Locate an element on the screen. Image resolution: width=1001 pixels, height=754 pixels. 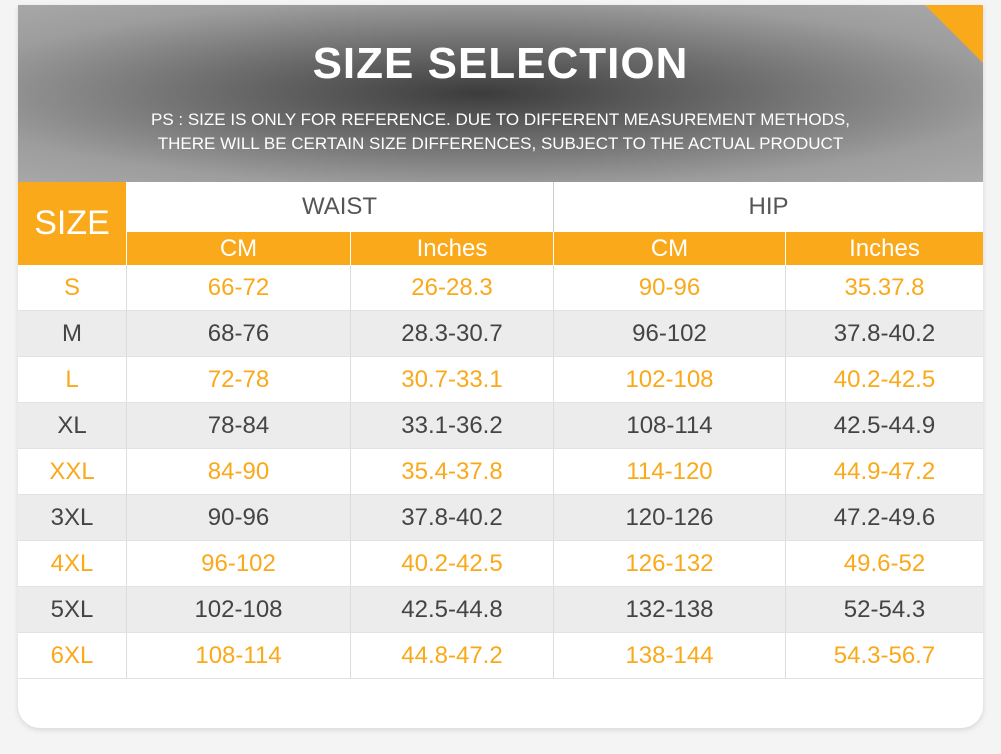
measure-cell: 28.3-30.7 is located at coordinates (451, 334).